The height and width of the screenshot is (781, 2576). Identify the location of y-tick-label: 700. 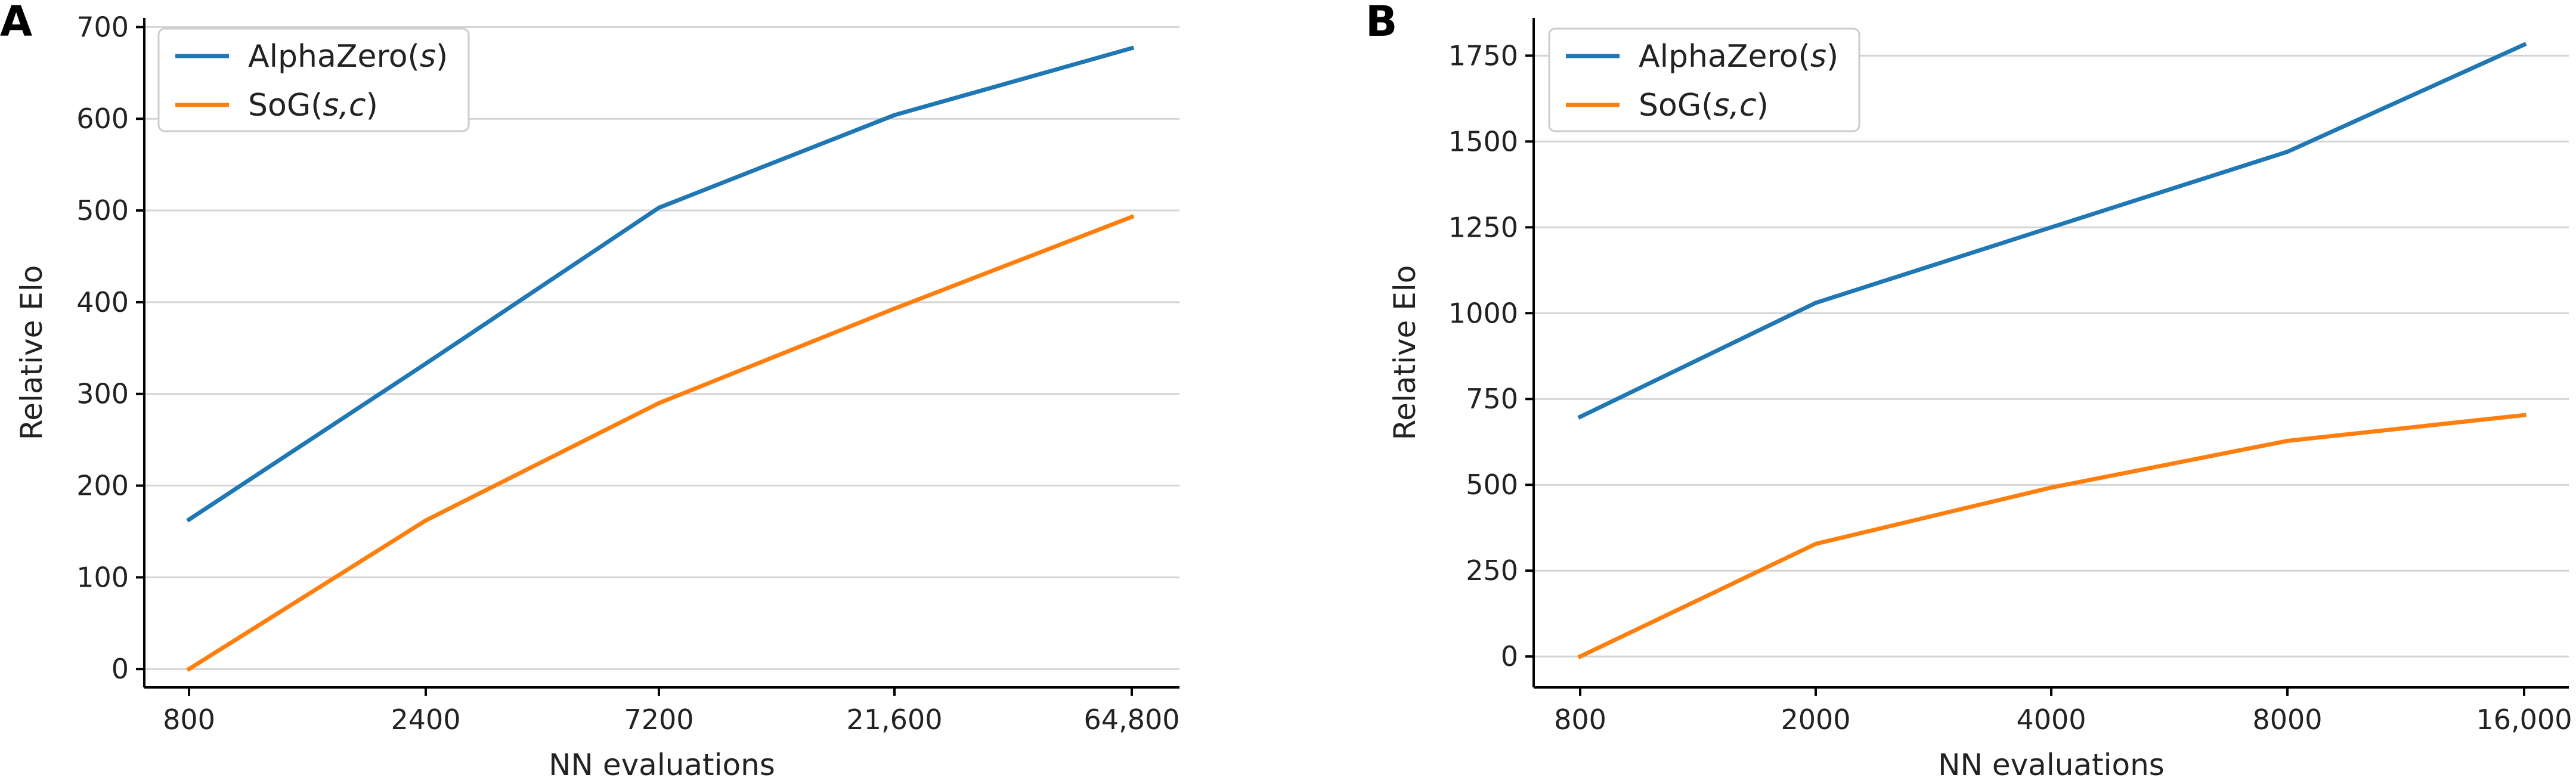
(103, 27).